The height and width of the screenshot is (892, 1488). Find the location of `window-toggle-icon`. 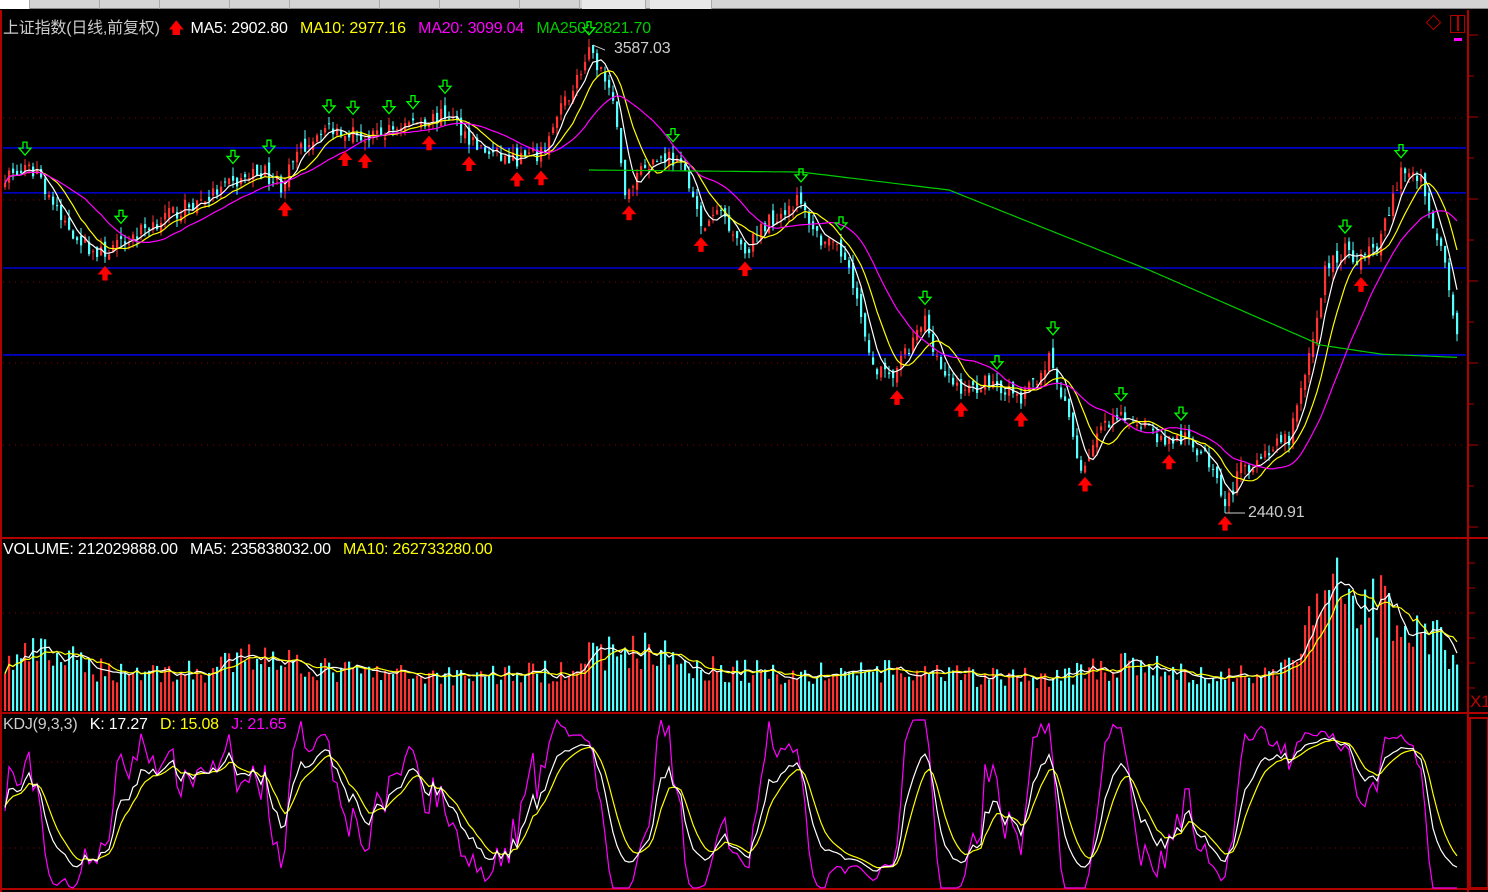

window-toggle-icon is located at coordinates (1457, 24).